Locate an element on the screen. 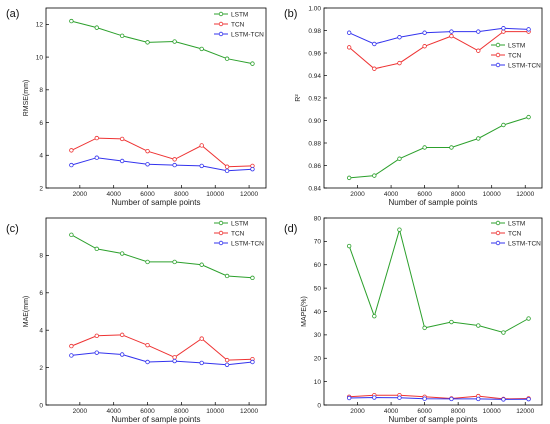 The height and width of the screenshot is (424, 550). y-tick-label: 2 is located at coordinates (41, 368).